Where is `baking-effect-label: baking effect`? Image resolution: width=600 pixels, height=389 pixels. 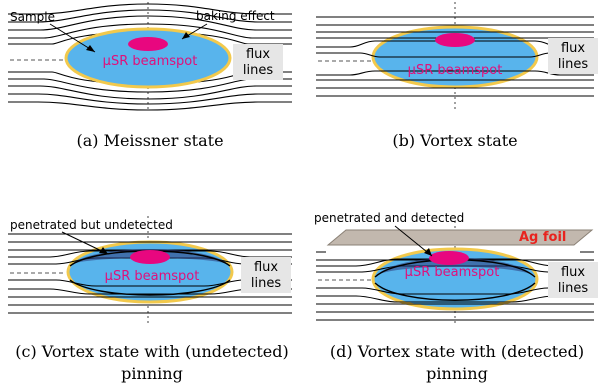
baking-effect-label: baking effect is located at coordinates (235, 16).